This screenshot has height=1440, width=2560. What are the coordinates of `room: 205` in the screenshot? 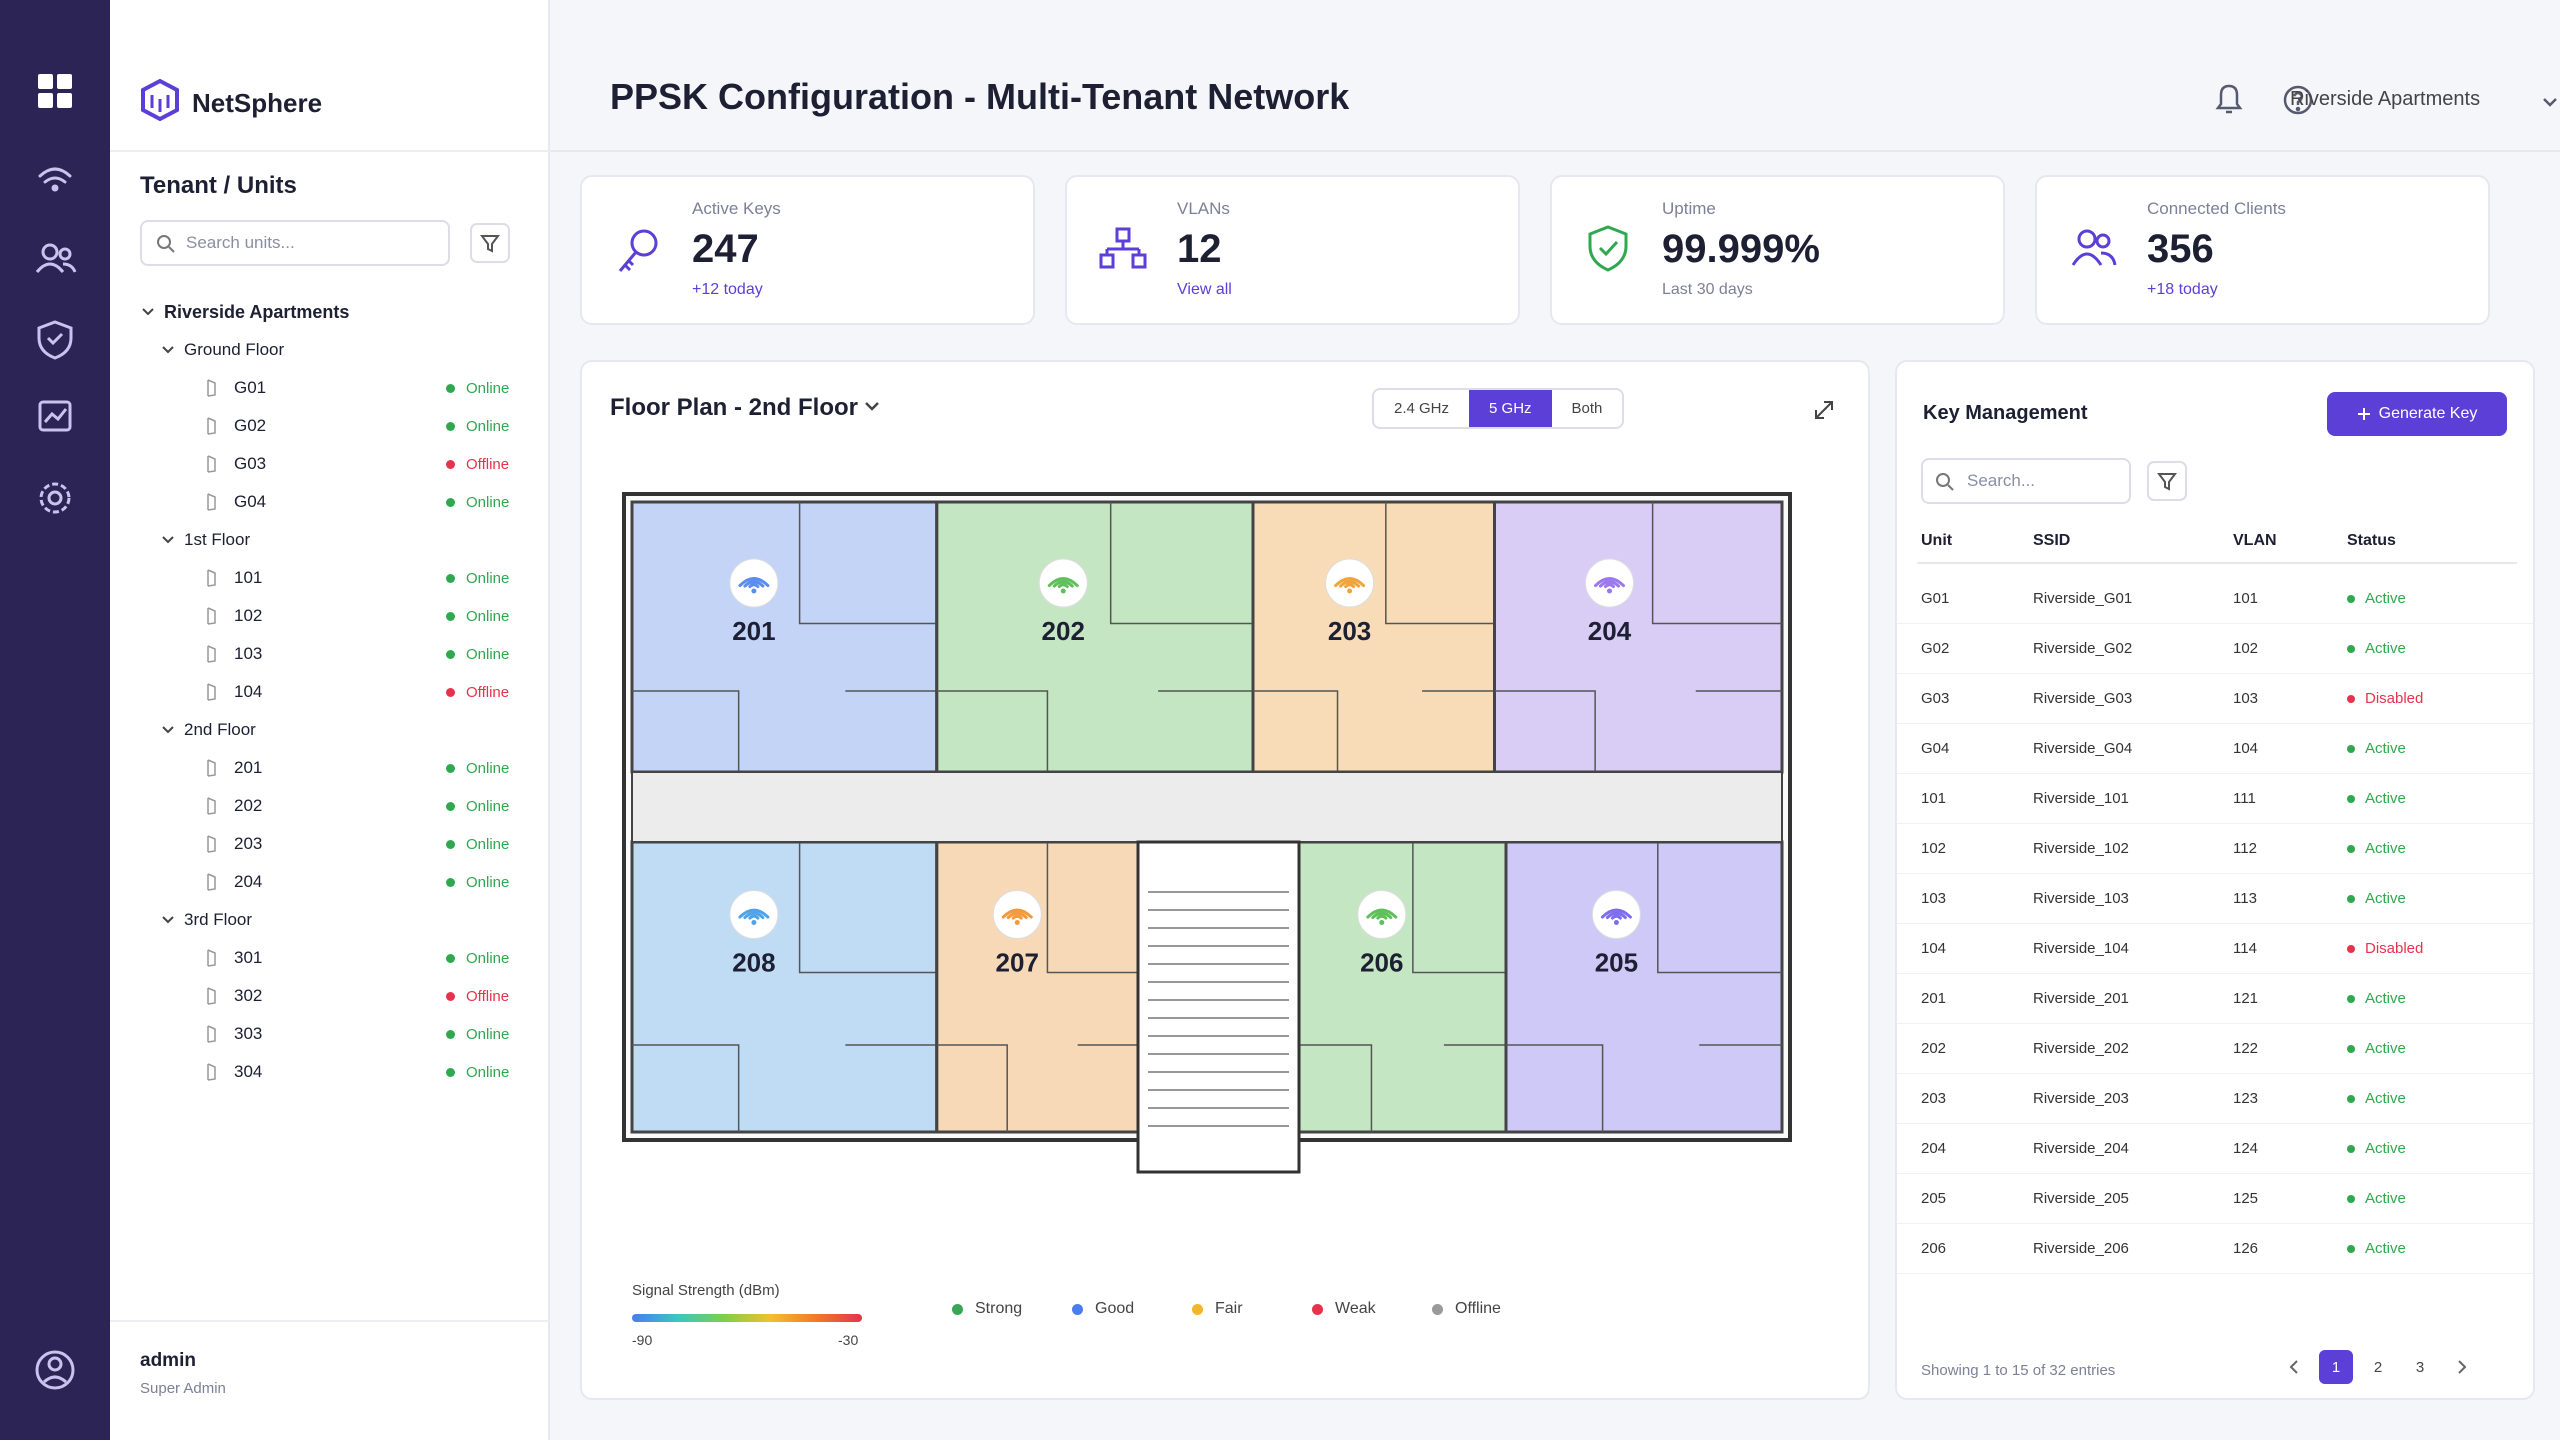 It's located at (1644, 987).